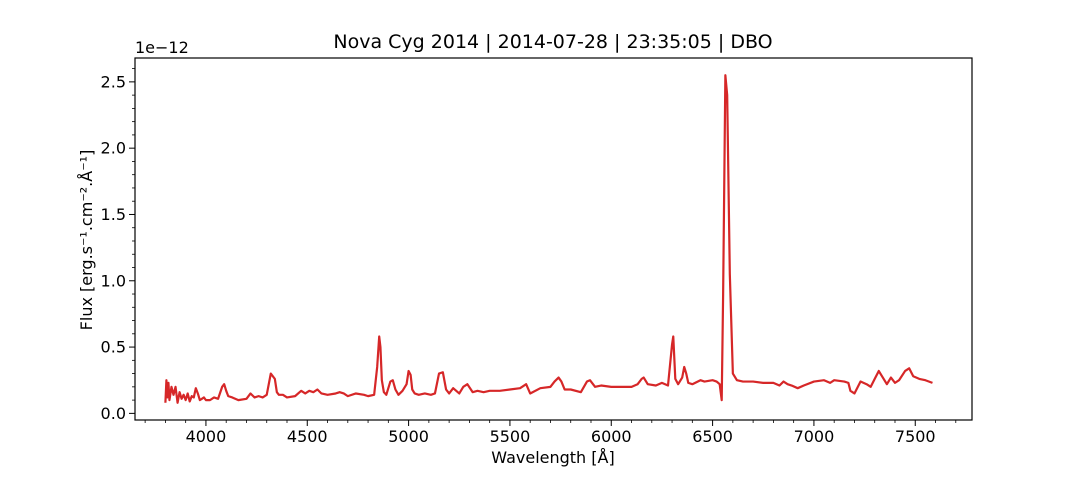  What do you see at coordinates (611, 436) in the screenshot?
I see `x-tick-label: 6000` at bounding box center [611, 436].